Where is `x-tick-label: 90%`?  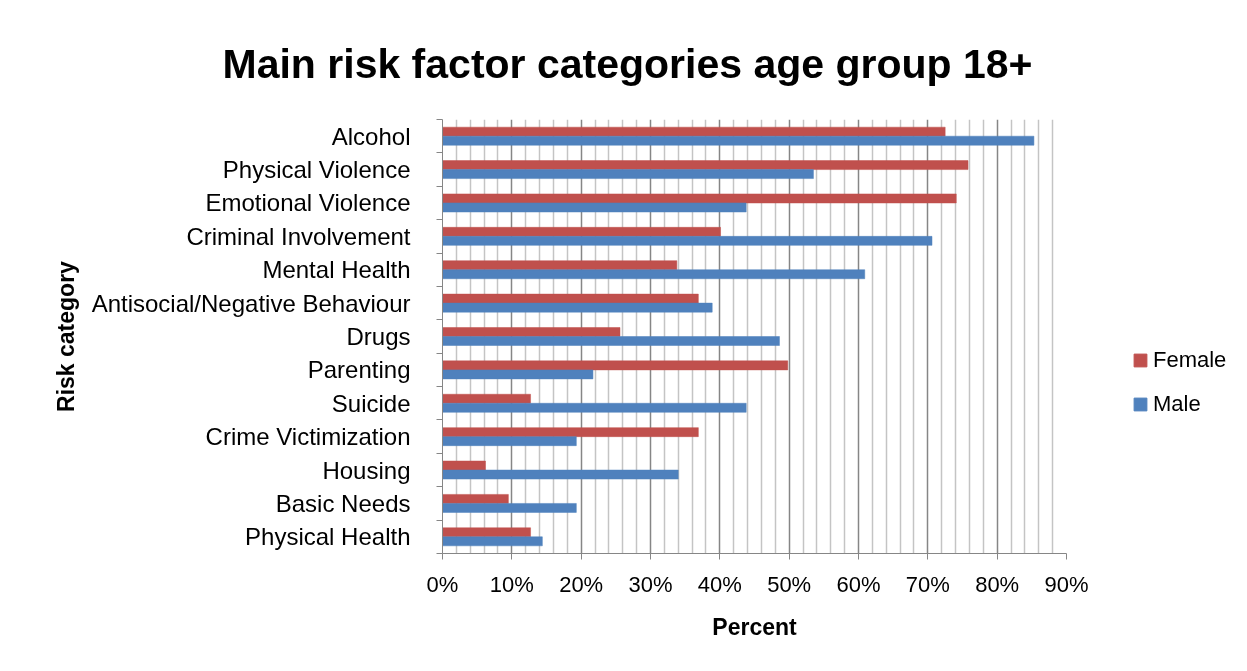 x-tick-label: 90% is located at coordinates (1066, 584).